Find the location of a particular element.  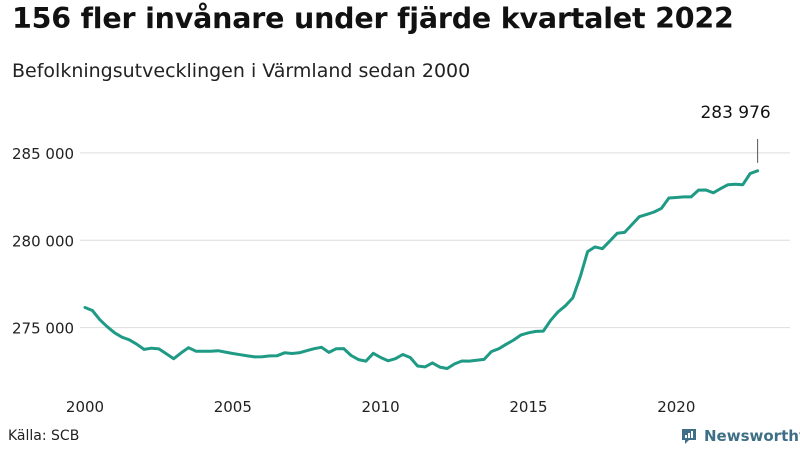

y-tick-label: 285 000 is located at coordinates (43, 154).